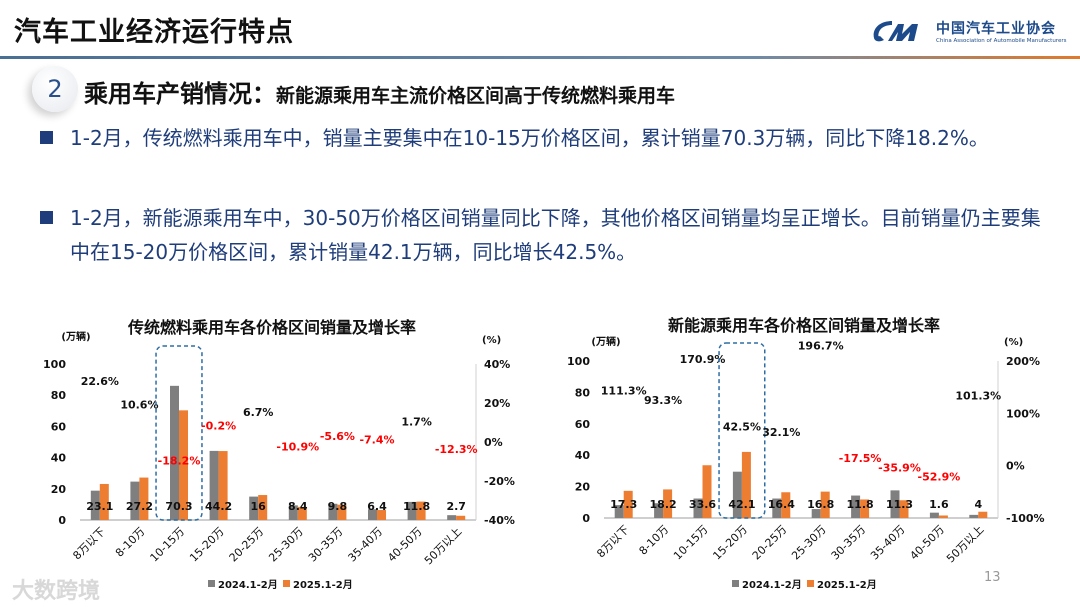 The height and width of the screenshot is (607, 1080). I want to click on y2-tick-label: -100%, so click(1025, 518).